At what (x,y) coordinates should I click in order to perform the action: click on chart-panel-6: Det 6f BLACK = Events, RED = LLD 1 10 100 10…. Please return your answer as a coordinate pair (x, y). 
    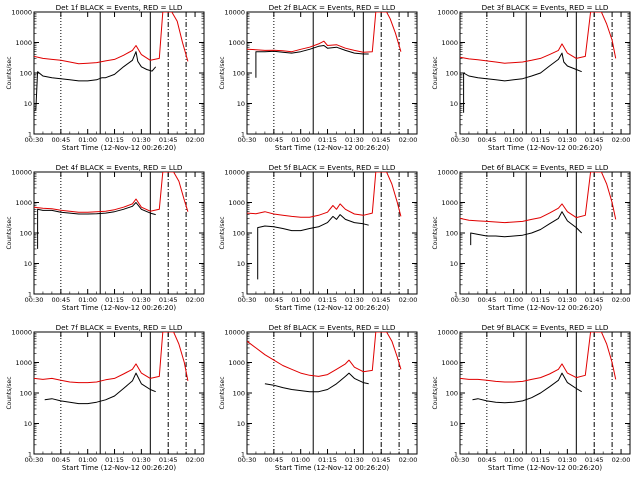
    Looking at the image, I should click on (531, 237).